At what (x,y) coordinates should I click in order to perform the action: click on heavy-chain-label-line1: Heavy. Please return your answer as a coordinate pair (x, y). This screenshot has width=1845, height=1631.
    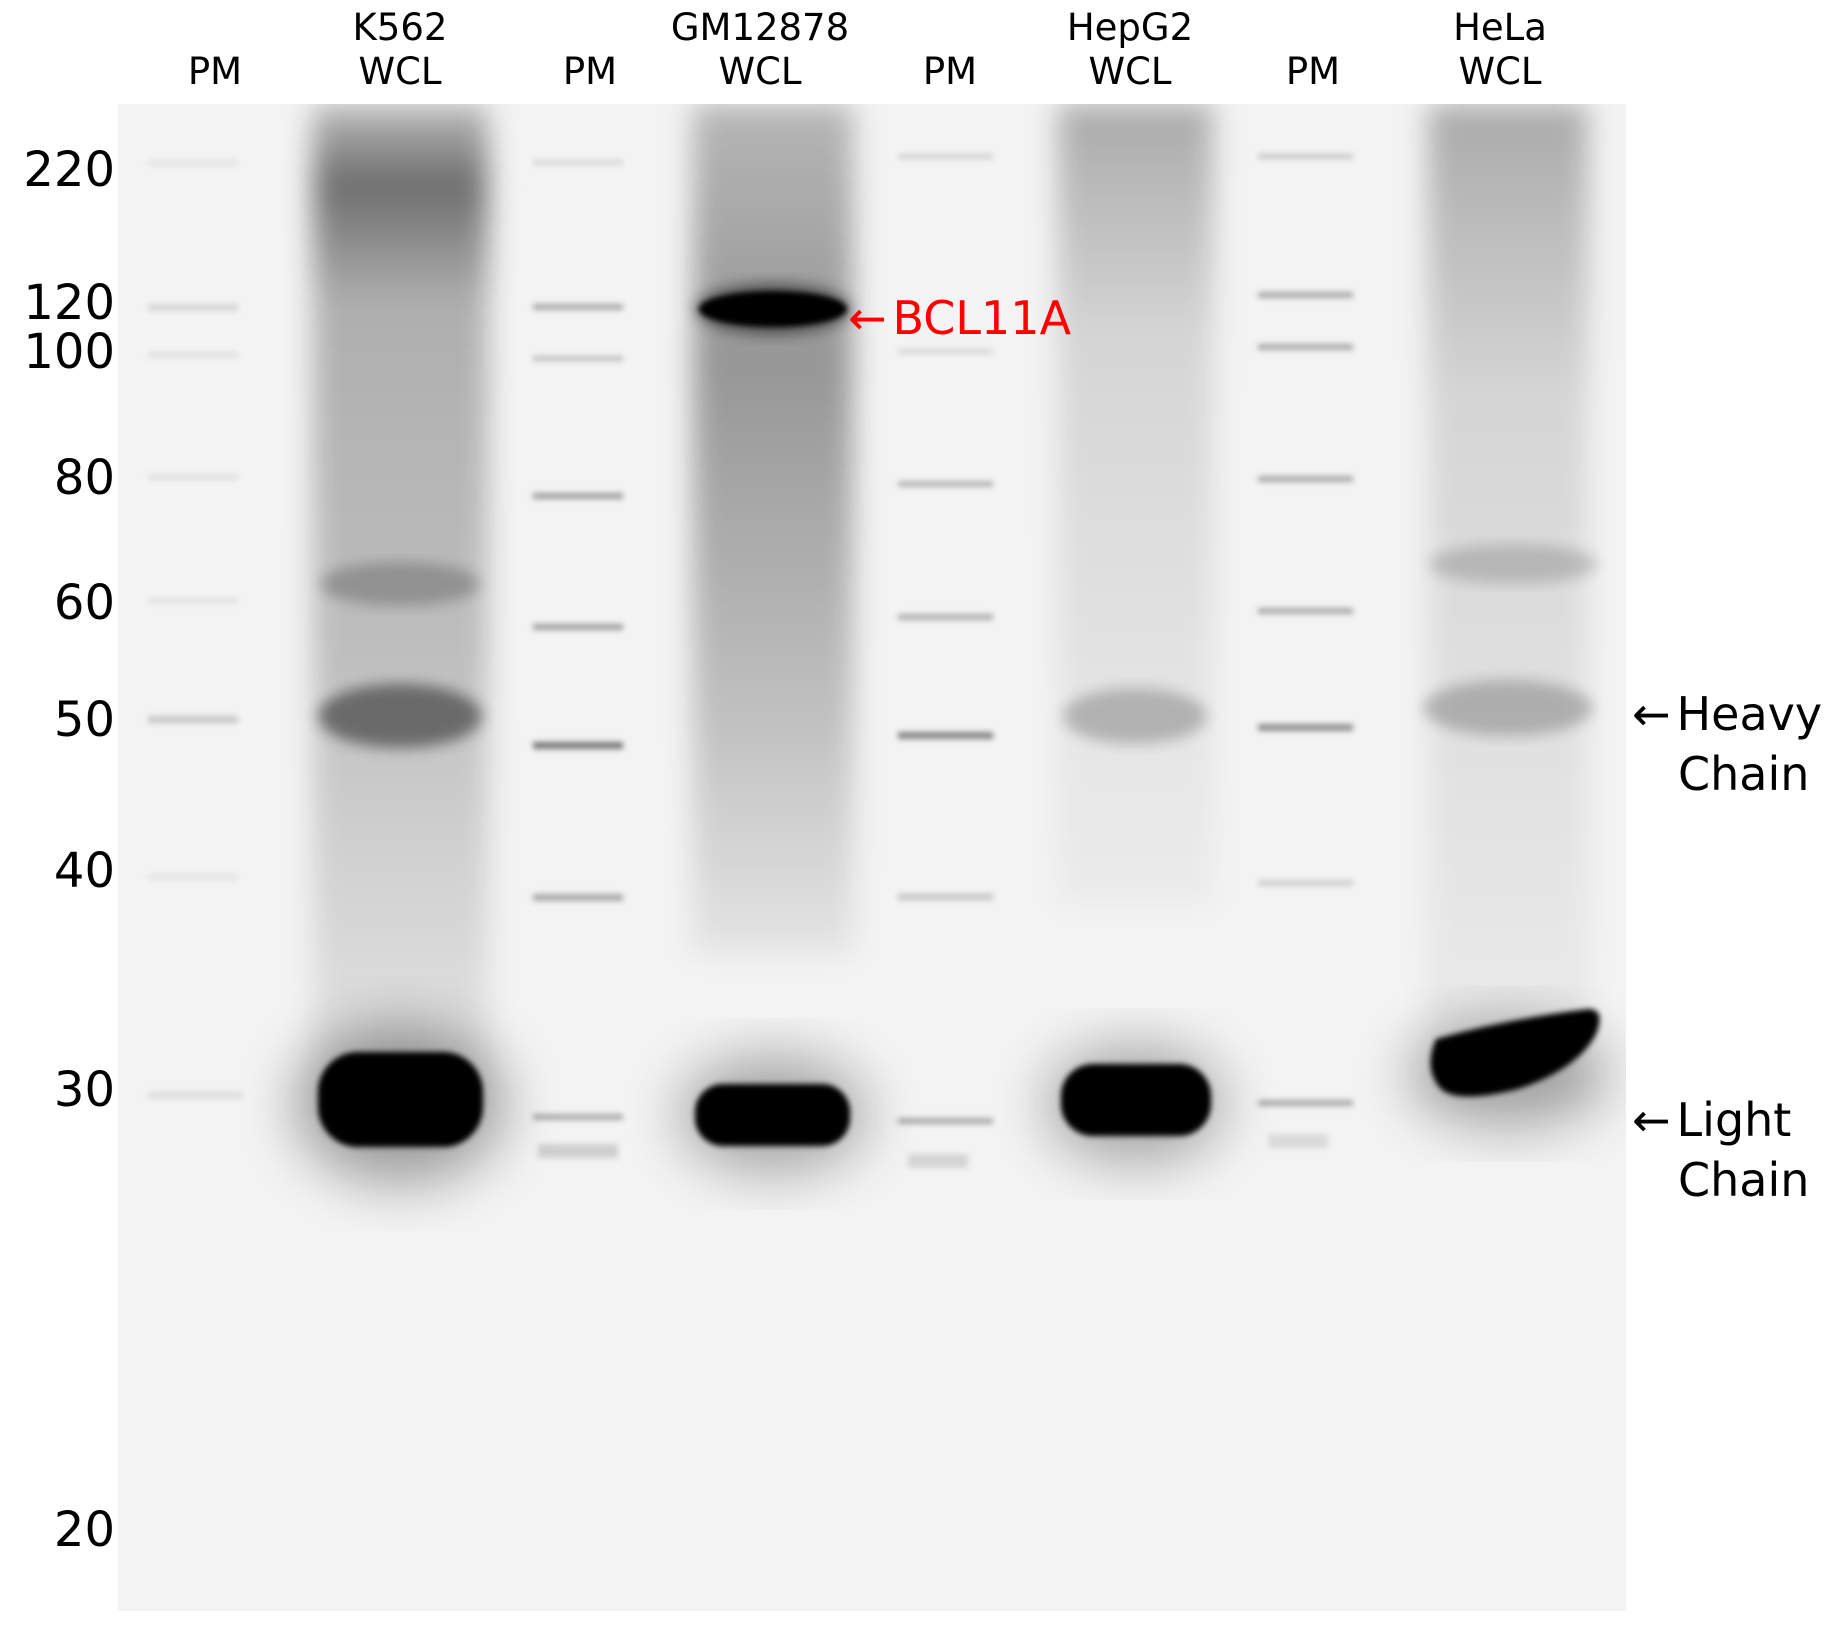
    Looking at the image, I should click on (1749, 714).